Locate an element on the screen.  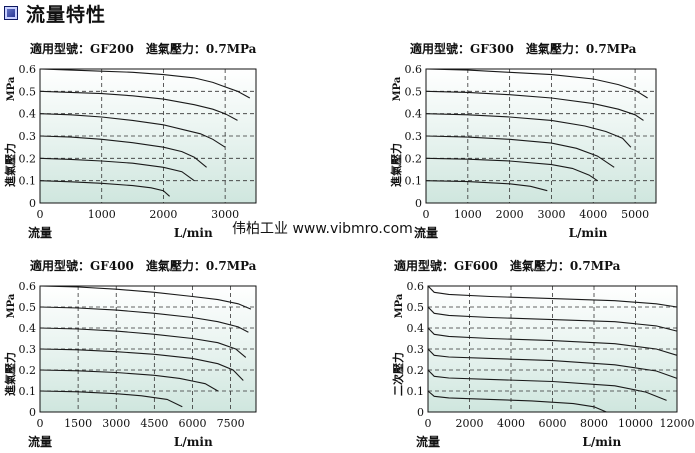
x-tick-label: 8000 is located at coordinates (594, 423).